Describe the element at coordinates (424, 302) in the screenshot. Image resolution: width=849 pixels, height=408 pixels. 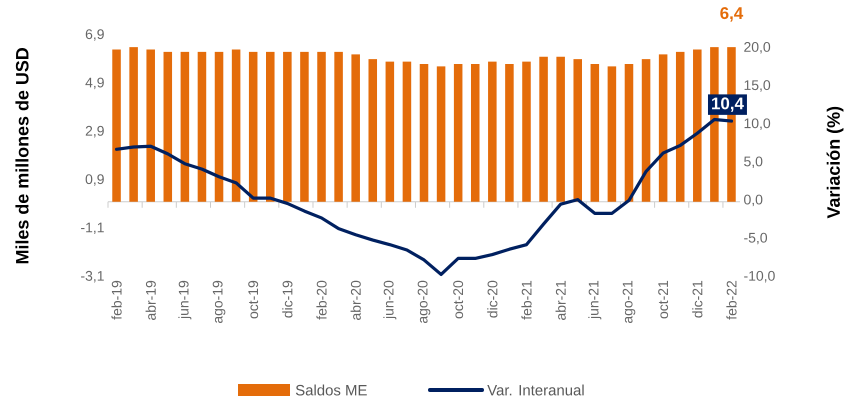
I see `x-tick-label: ago-20` at that location.